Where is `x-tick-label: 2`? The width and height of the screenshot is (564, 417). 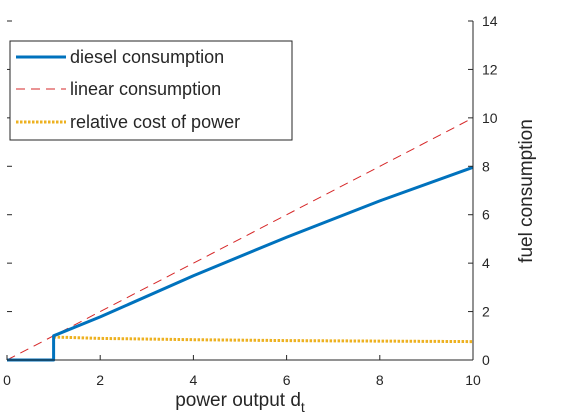
x-tick-label: 2 is located at coordinates (100, 380).